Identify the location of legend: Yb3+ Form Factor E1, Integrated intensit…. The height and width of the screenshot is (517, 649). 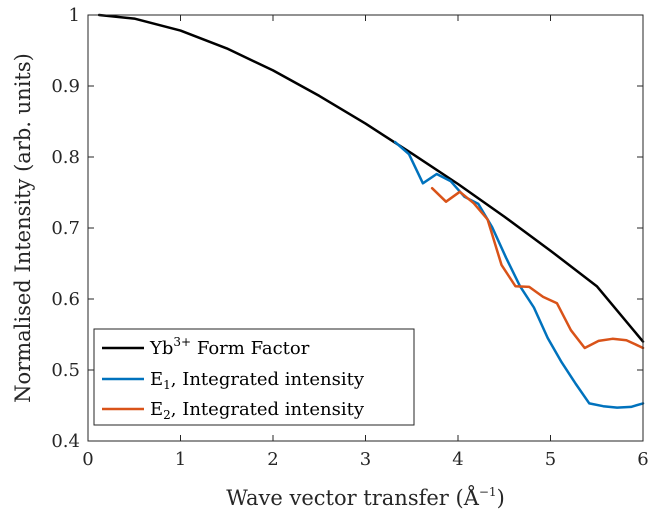
(254, 377).